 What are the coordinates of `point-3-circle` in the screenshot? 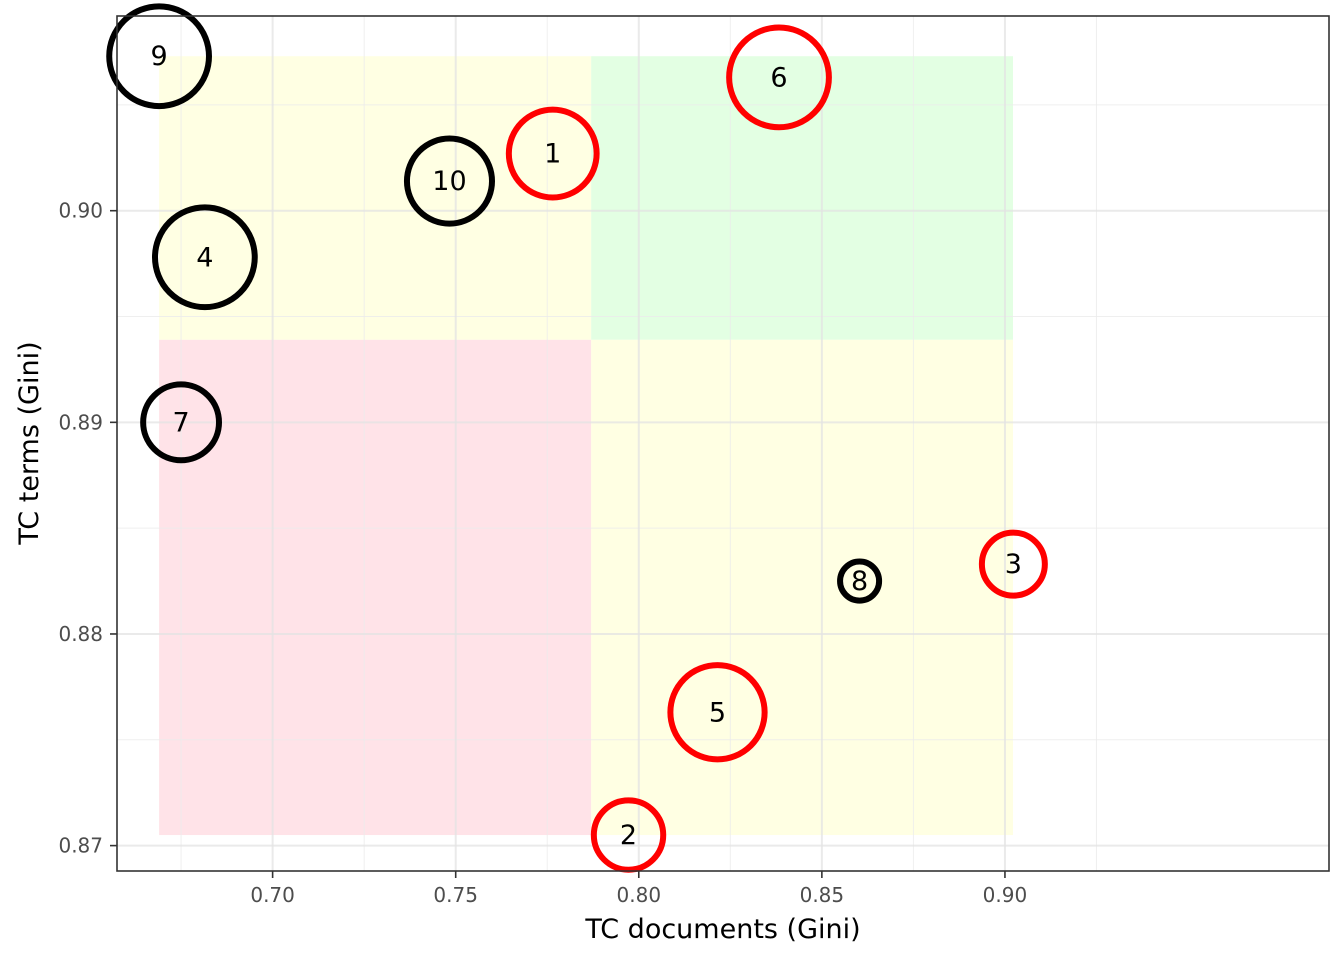 It's located at (1013, 564).